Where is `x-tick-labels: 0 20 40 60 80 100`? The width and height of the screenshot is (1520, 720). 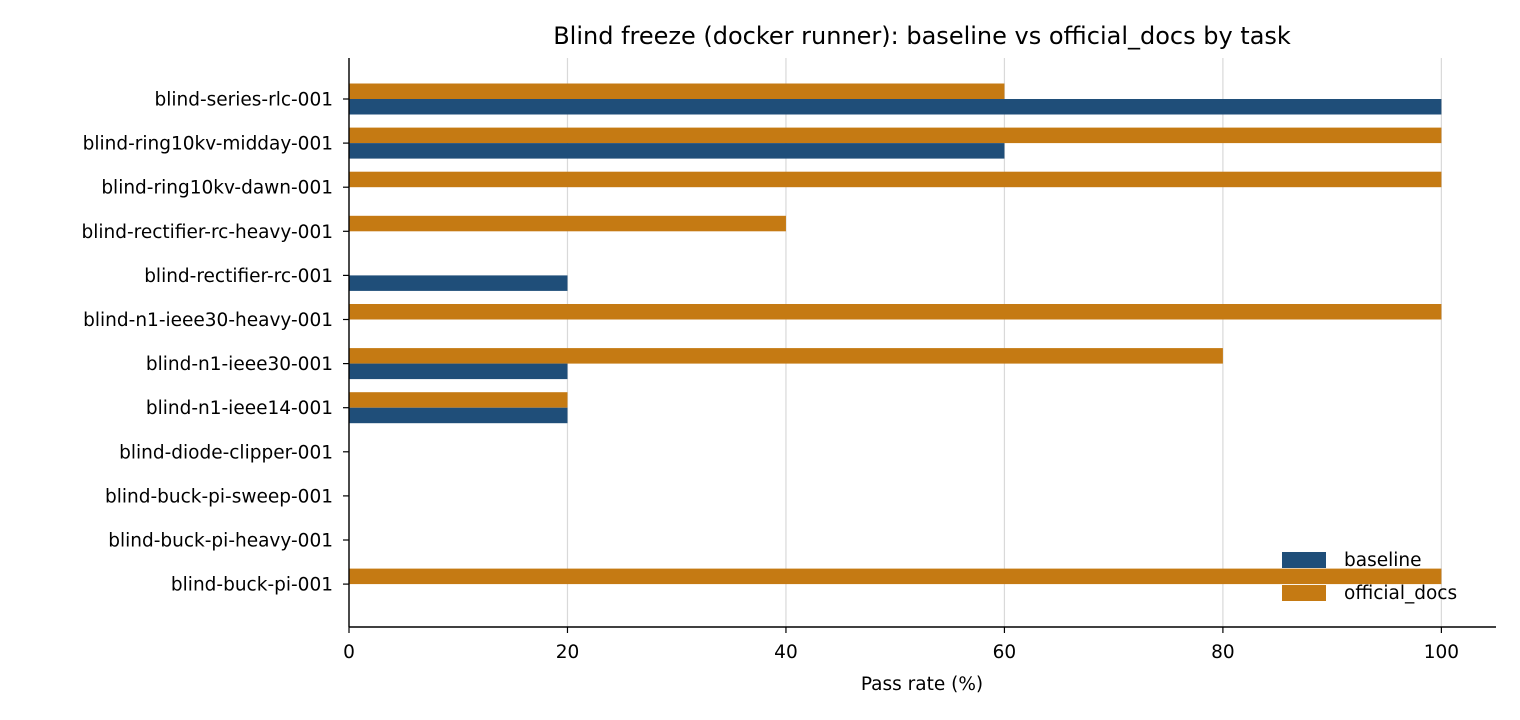
x-tick-labels: 0 20 40 60 80 100 is located at coordinates (901, 652).